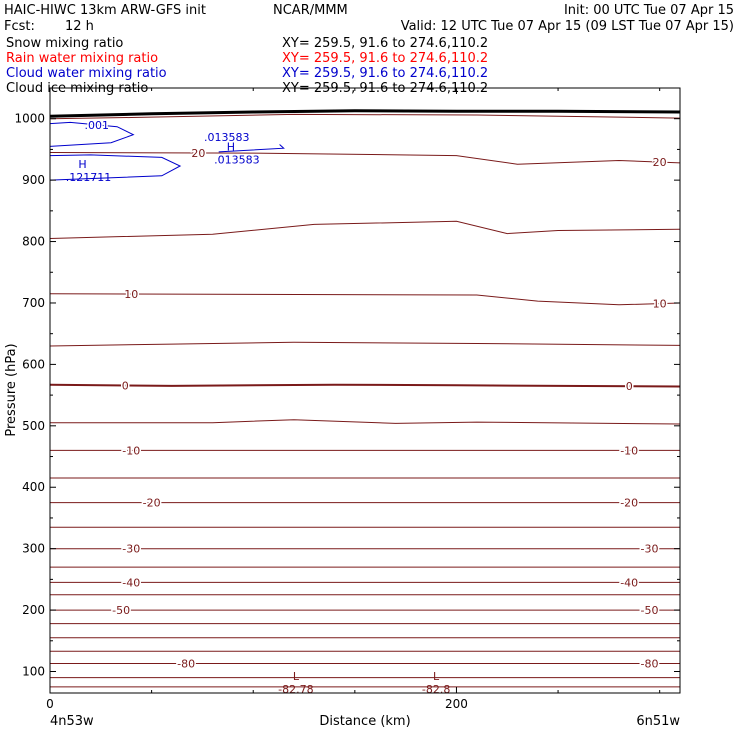  Describe the element at coordinates (385, 73) in the screenshot. I see `field-xy-cloud-water: XY= 259.5, 91.6 to 274.6,110.2` at that location.